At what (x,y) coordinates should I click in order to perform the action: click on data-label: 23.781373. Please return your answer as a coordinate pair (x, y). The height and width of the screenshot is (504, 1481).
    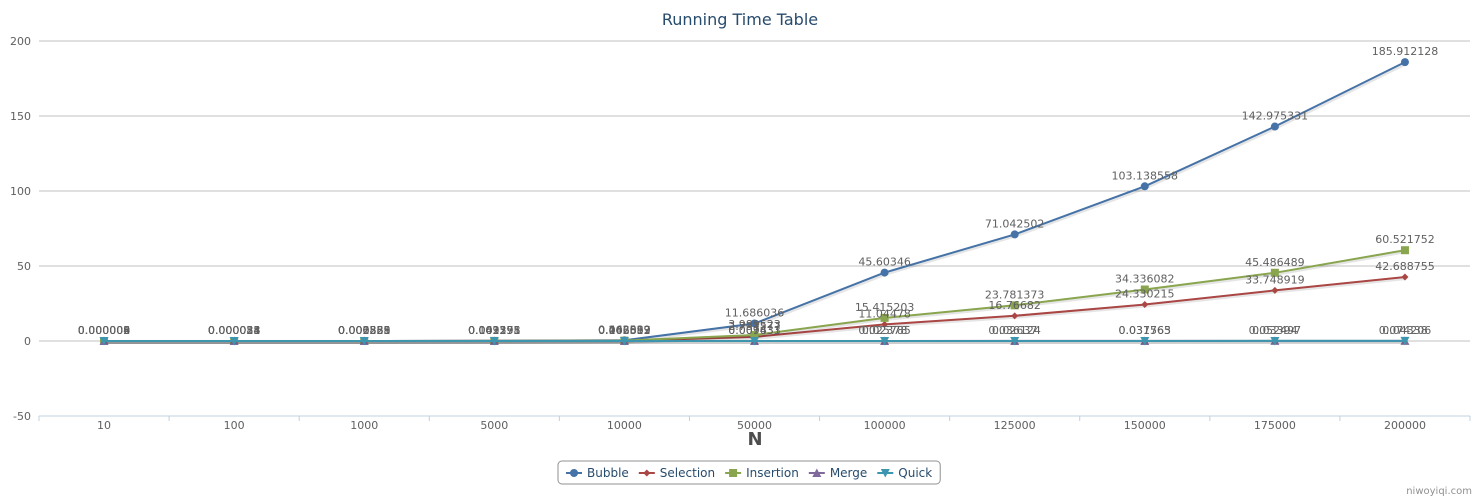
    Looking at the image, I should click on (1015, 294).